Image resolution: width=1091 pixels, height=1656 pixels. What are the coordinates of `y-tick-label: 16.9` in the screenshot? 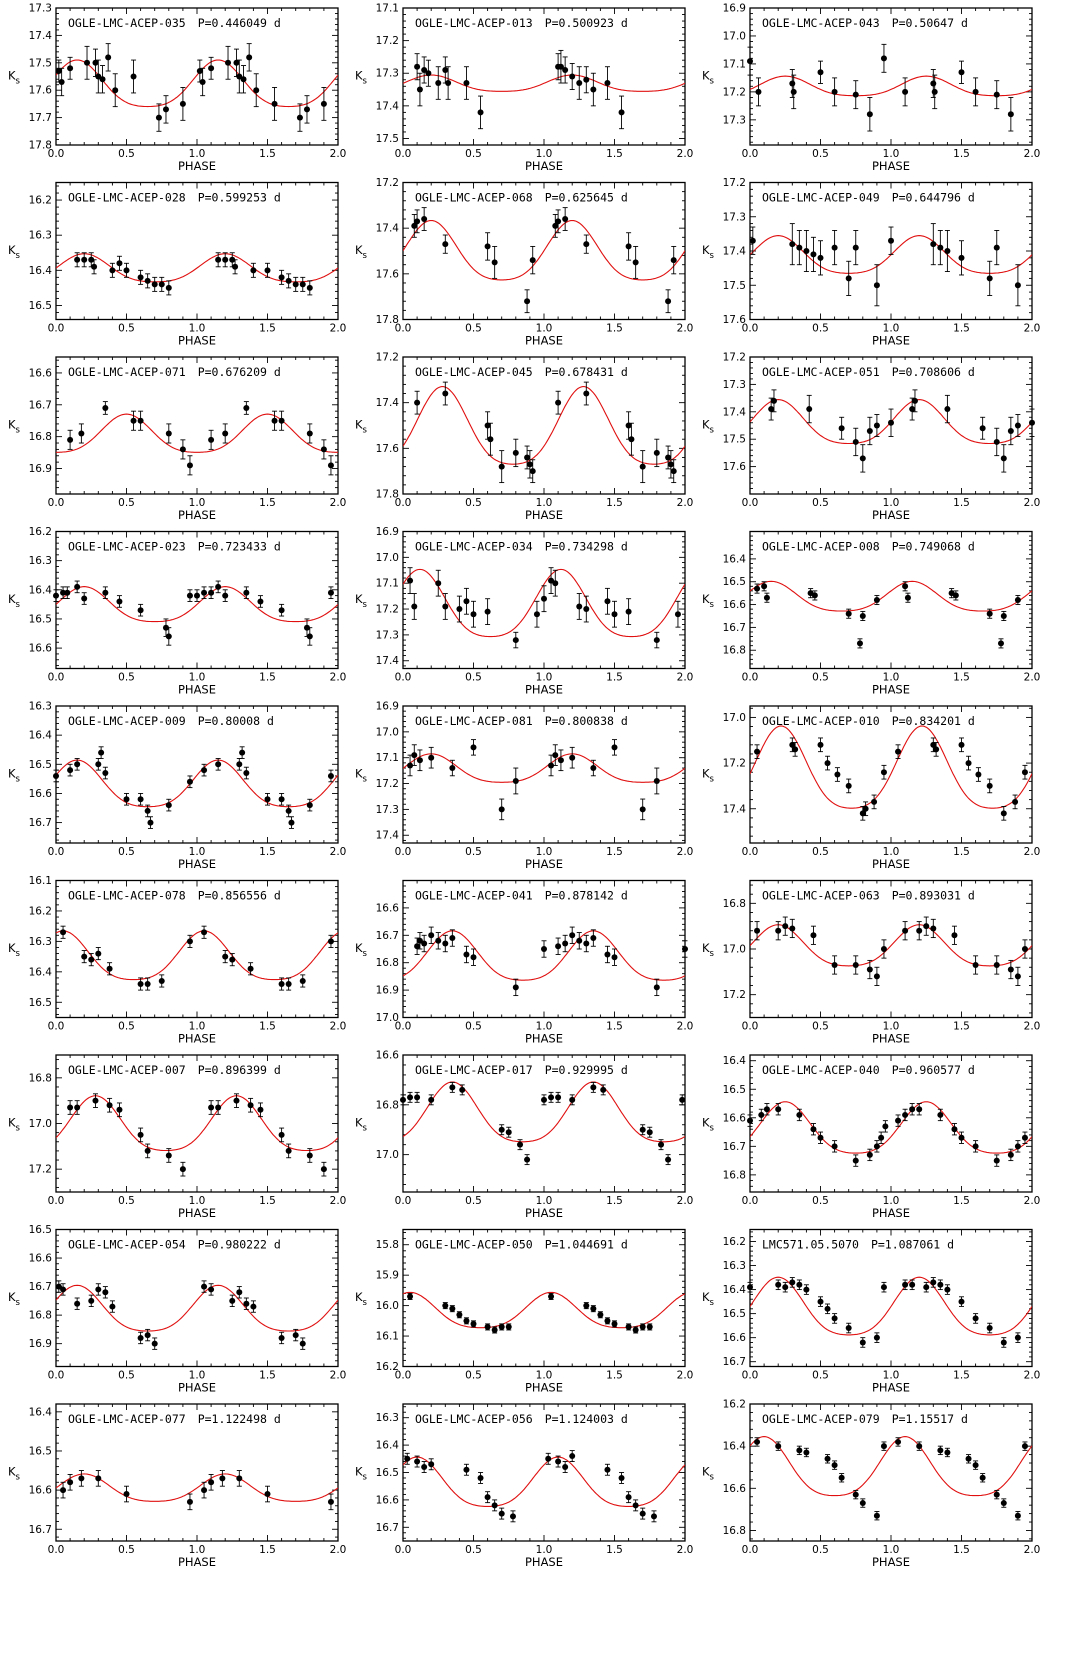 It's located at (387, 532).